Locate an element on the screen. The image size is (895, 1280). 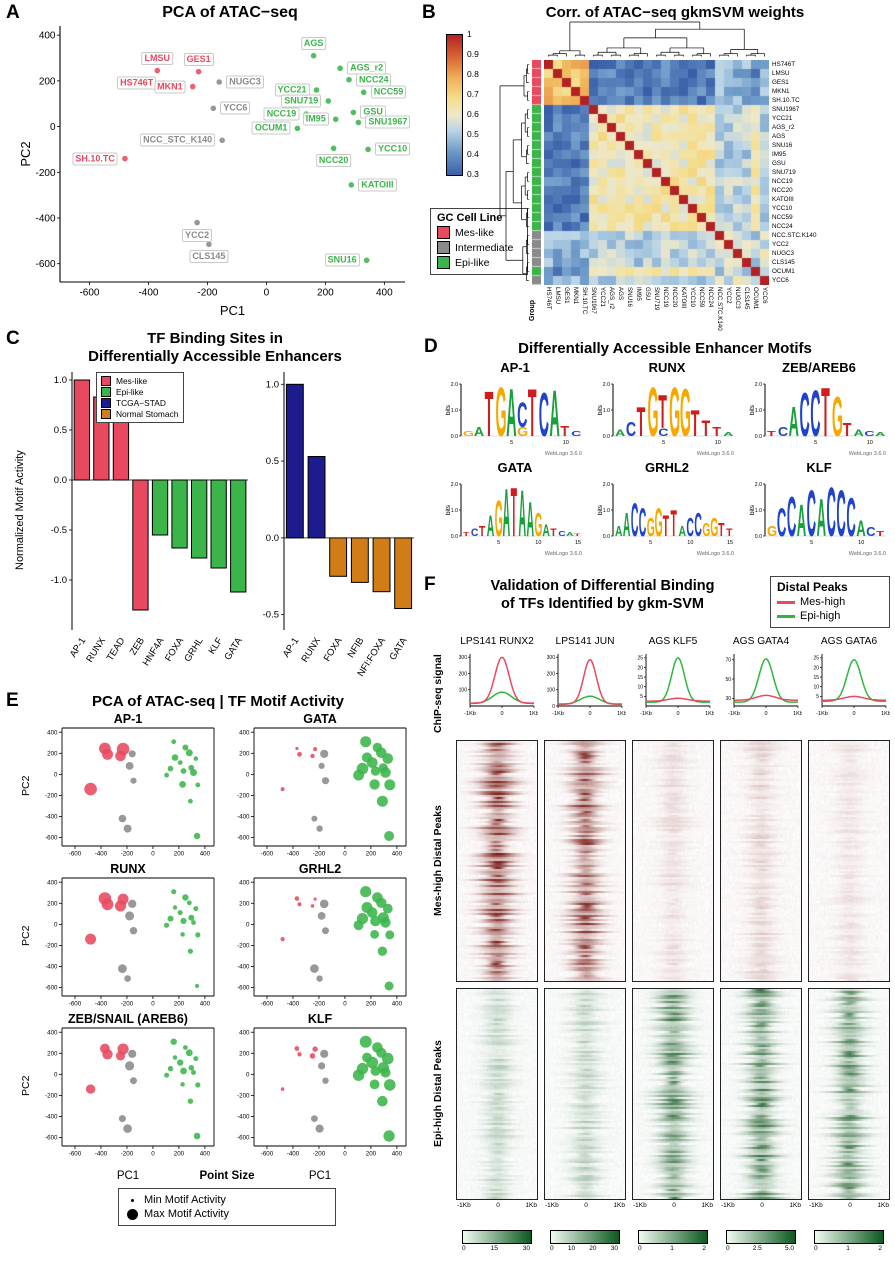
svg-text: 200 is located at coordinates (244, 753).